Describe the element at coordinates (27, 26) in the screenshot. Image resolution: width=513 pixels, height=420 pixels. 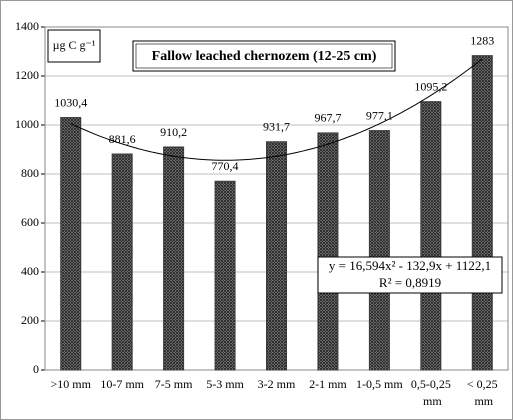
I see `y-tick-label: 1400` at that location.